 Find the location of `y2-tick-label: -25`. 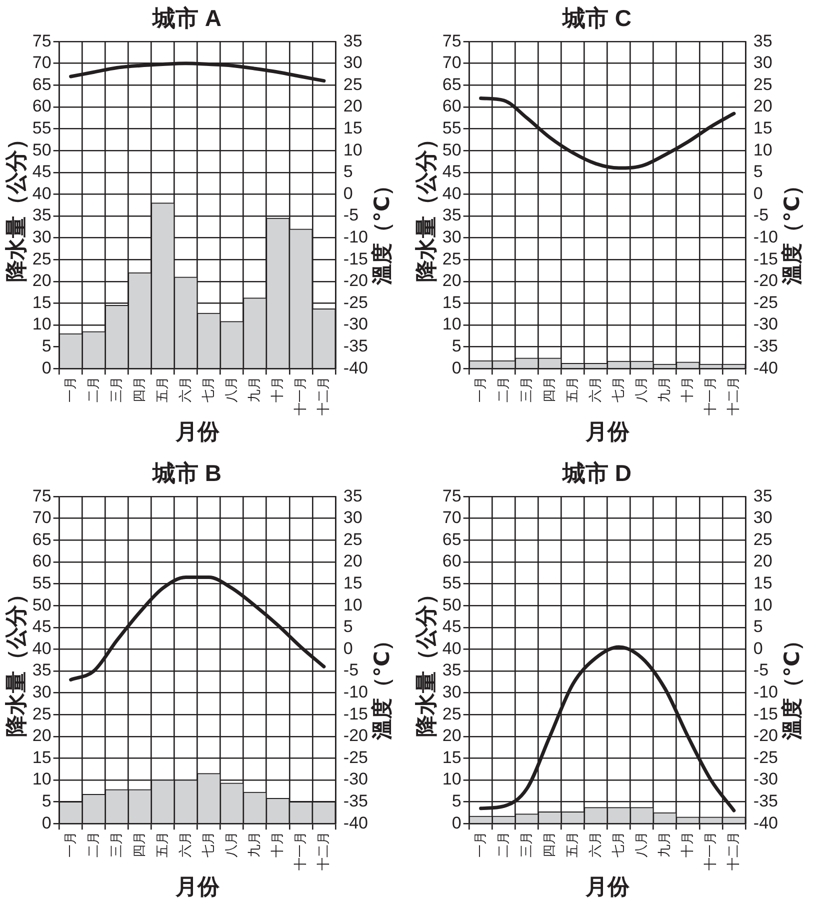

y2-tick-label: -25 is located at coordinates (355, 302).